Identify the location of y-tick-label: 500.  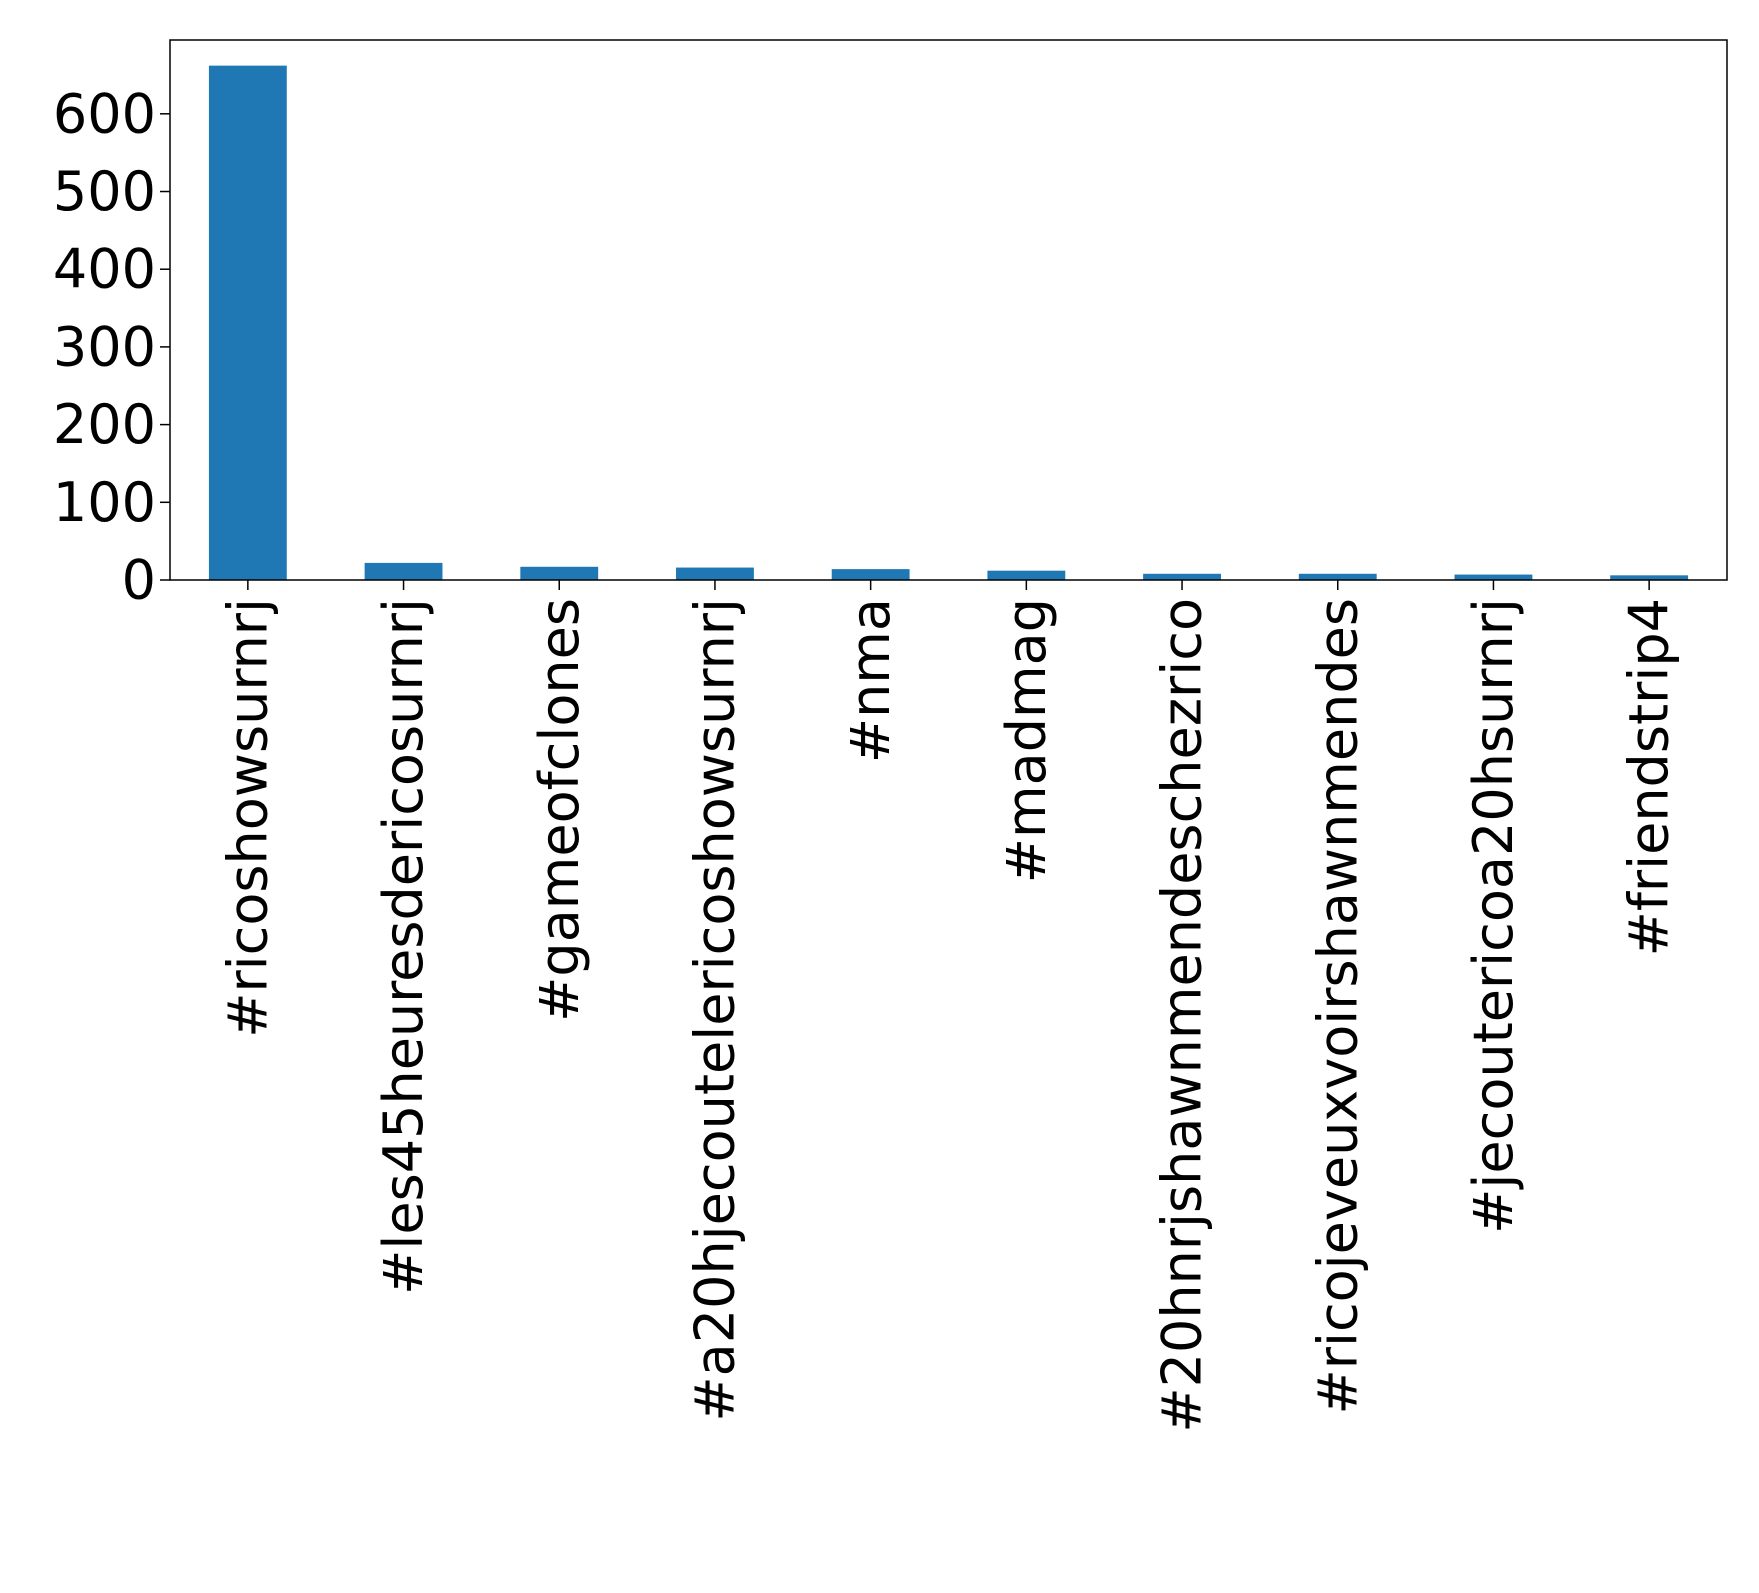
(104, 191).